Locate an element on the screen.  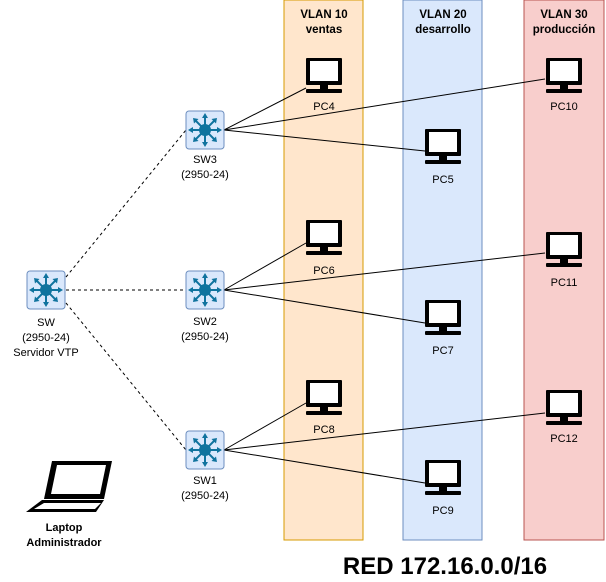
pc5-label: PC5 is located at coordinates (442, 180).